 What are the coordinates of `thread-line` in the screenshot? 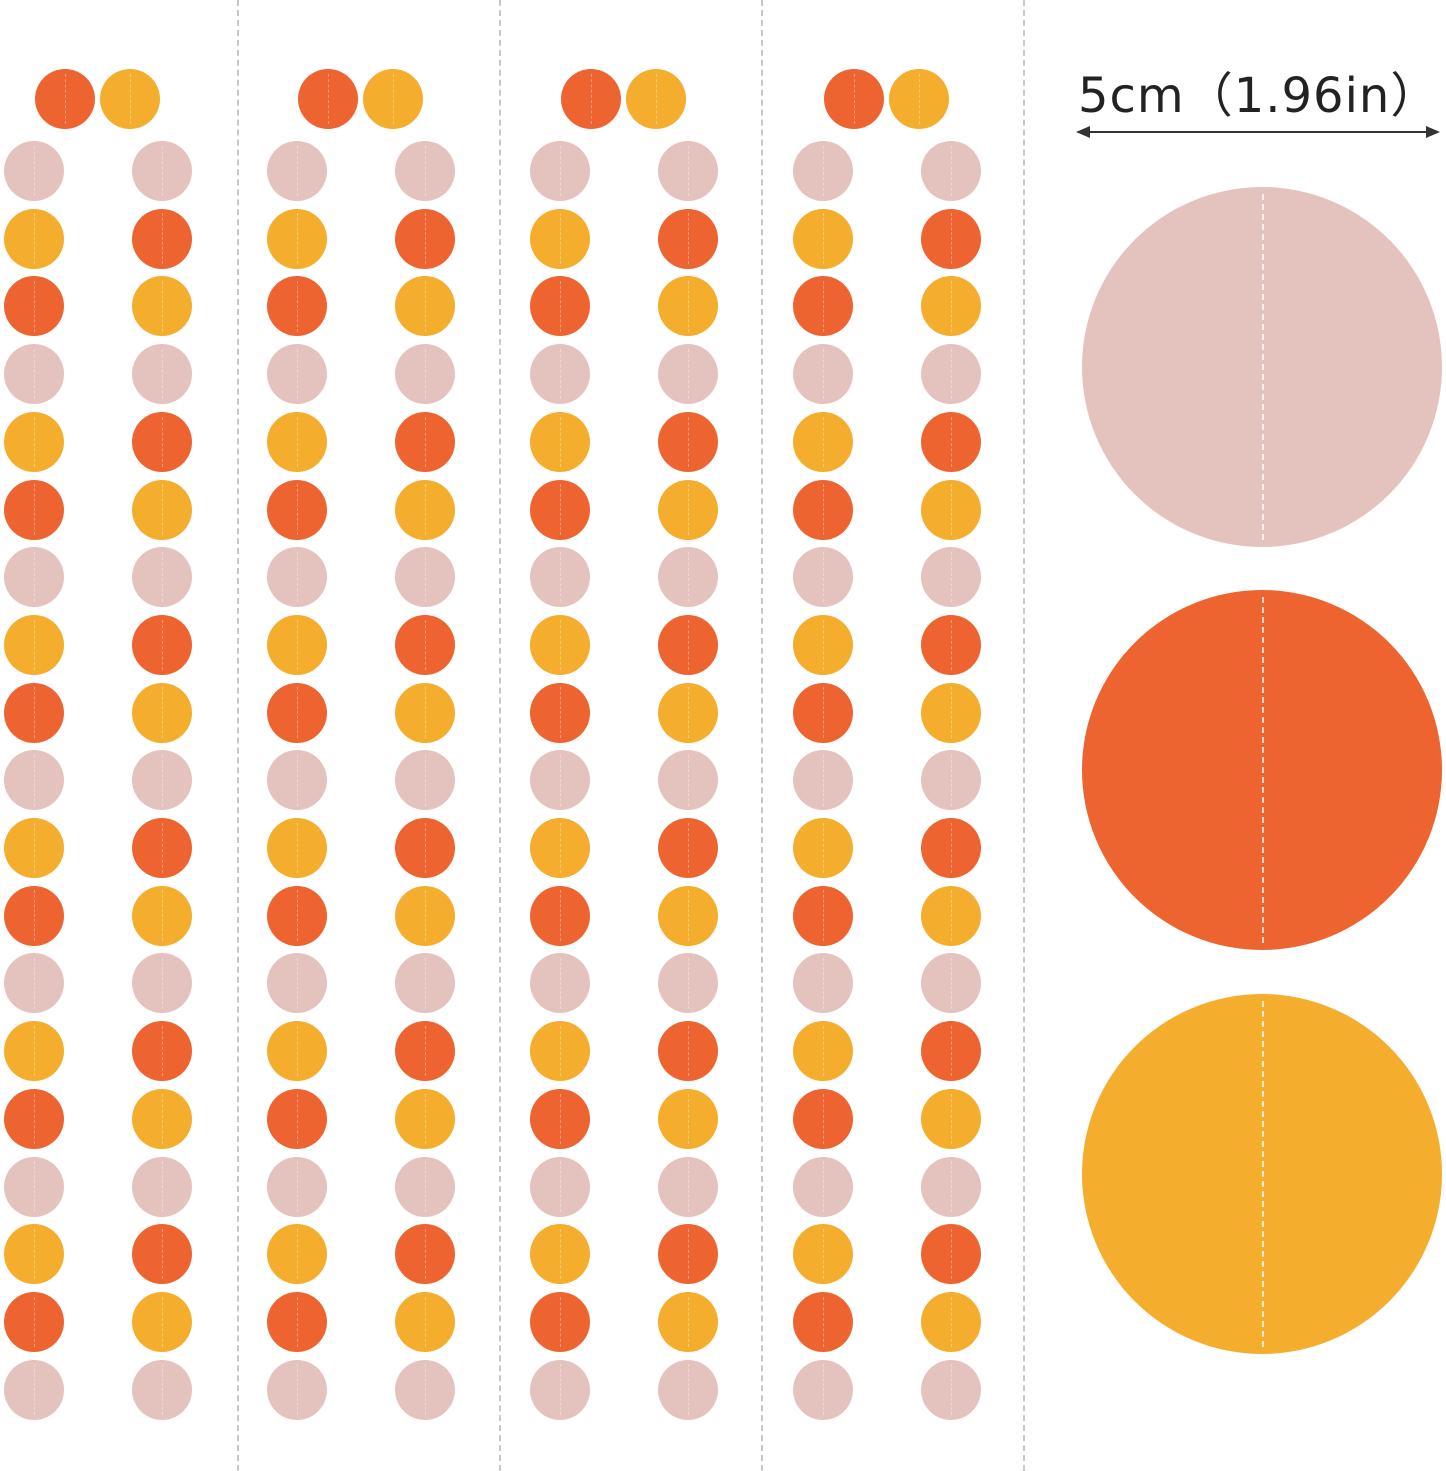 It's located at (1263, 1174).